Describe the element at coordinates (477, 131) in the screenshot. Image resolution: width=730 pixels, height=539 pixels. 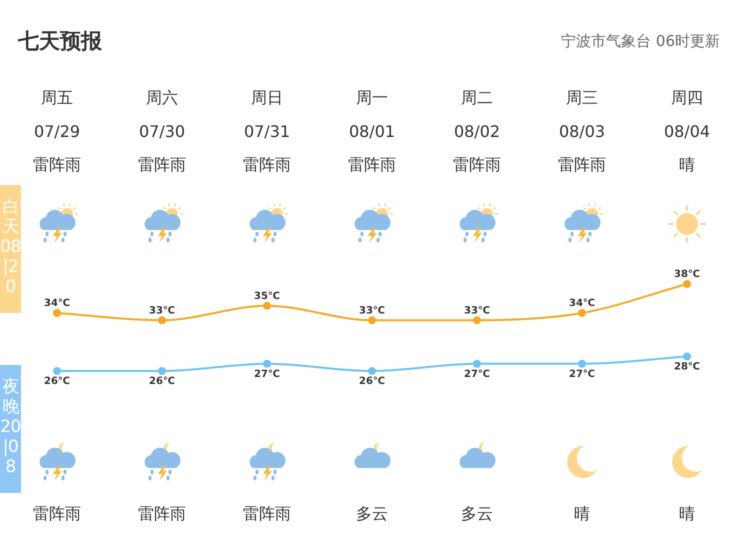
I see `text: 08/02` at that location.